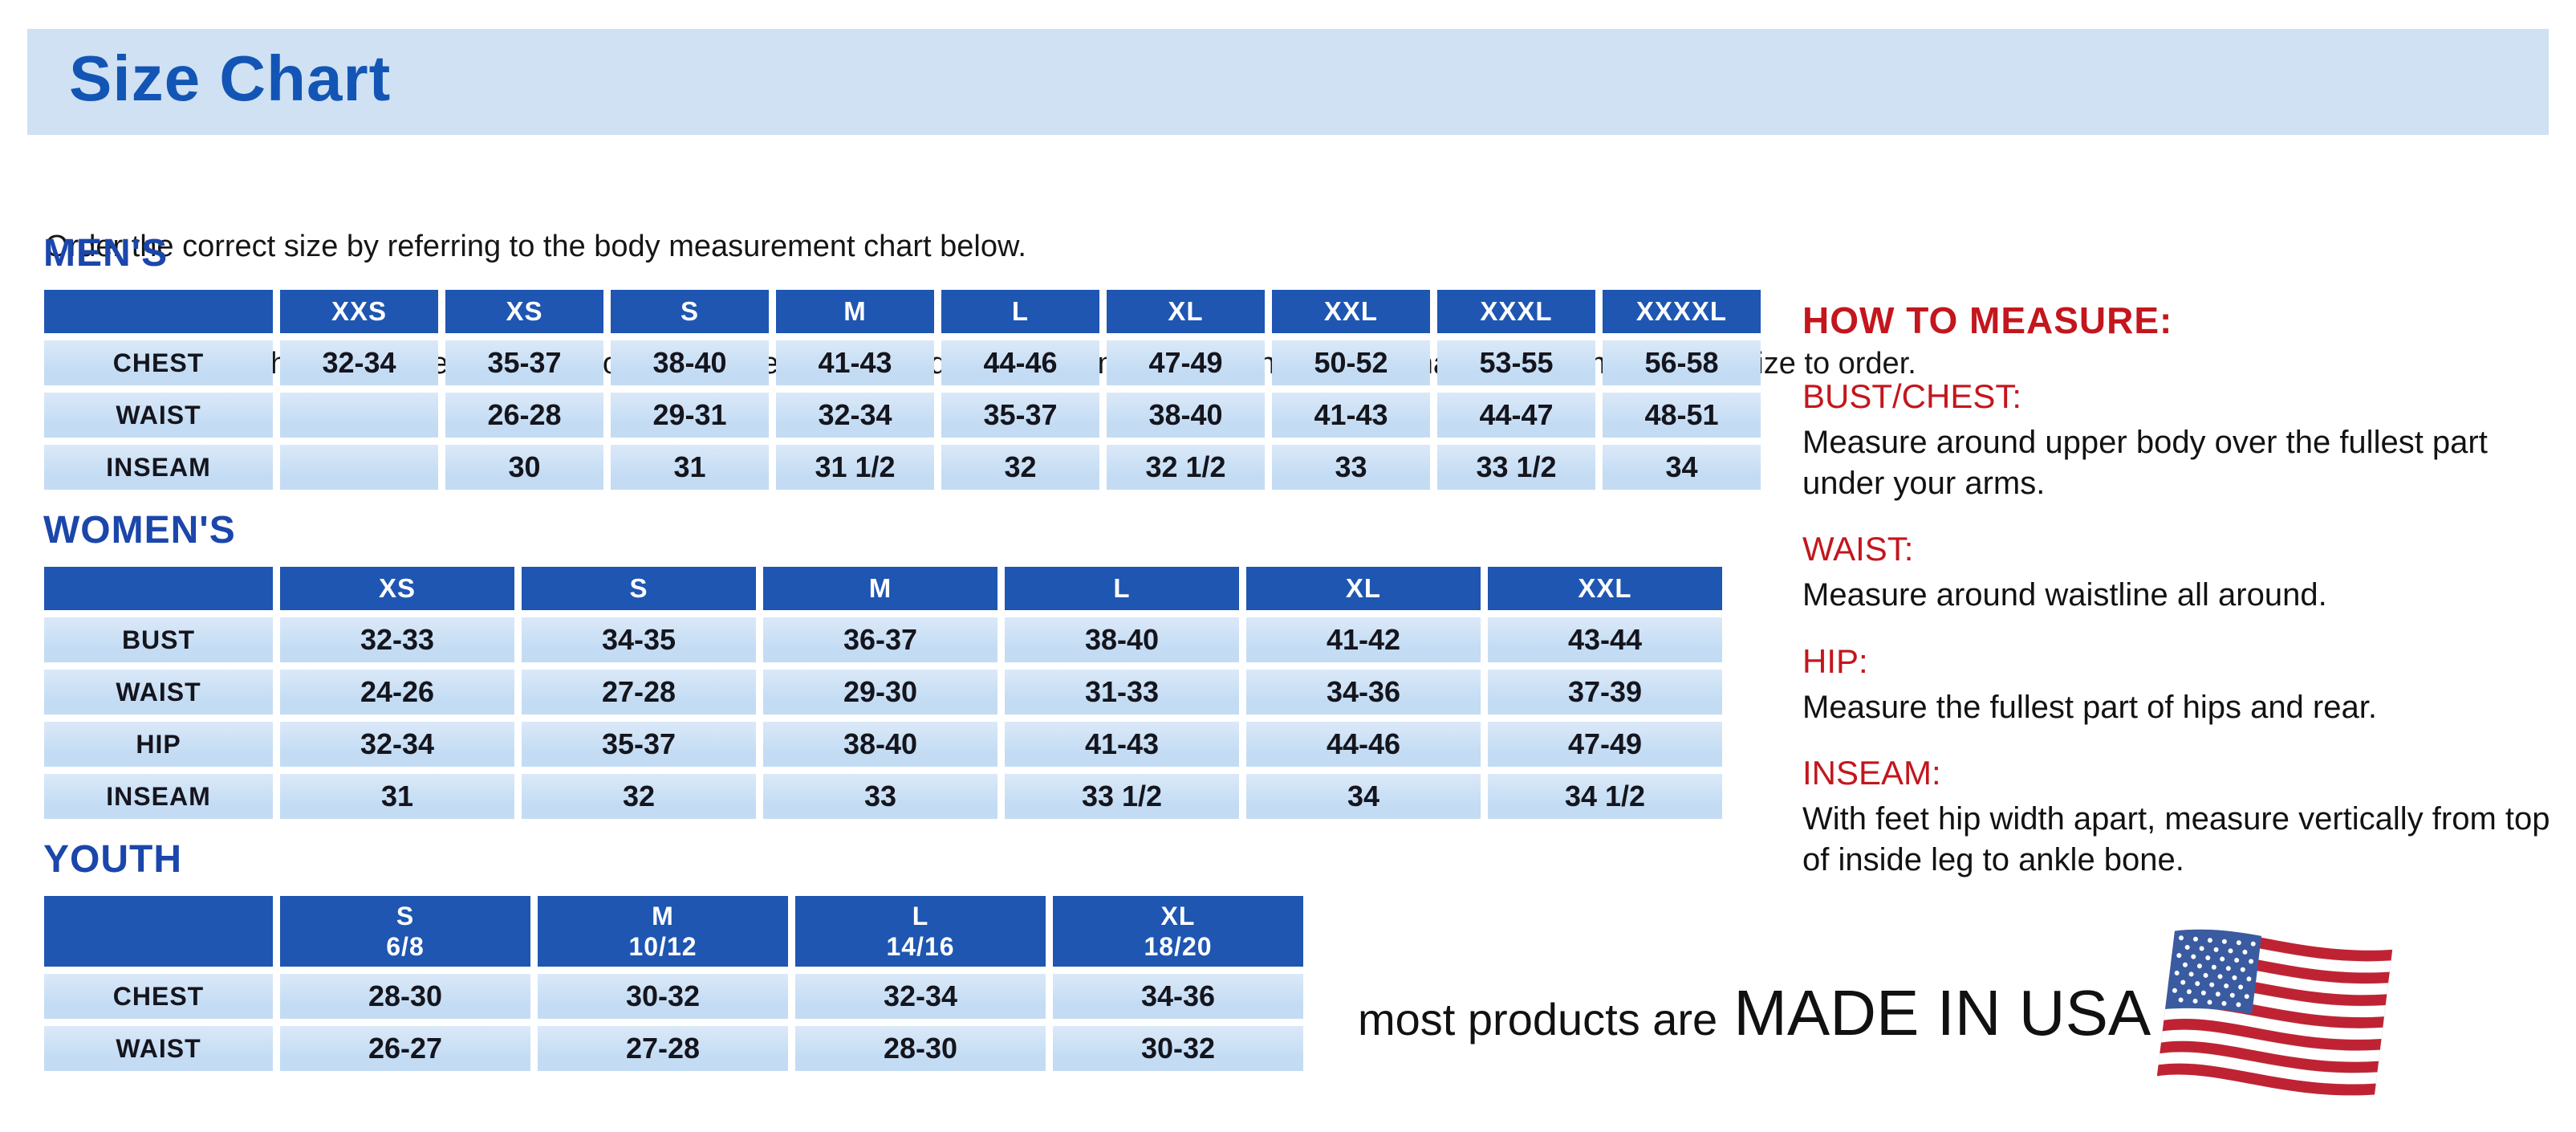  I want to click on made-in-usa-note: most products are MADE IN USA, so click(1755, 1013).